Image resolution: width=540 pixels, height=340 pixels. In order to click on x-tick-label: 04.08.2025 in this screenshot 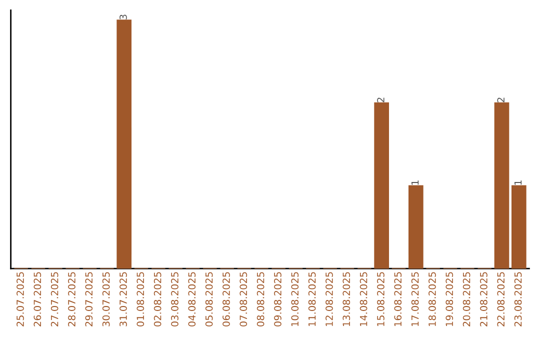, I will do `click(192, 299)`.